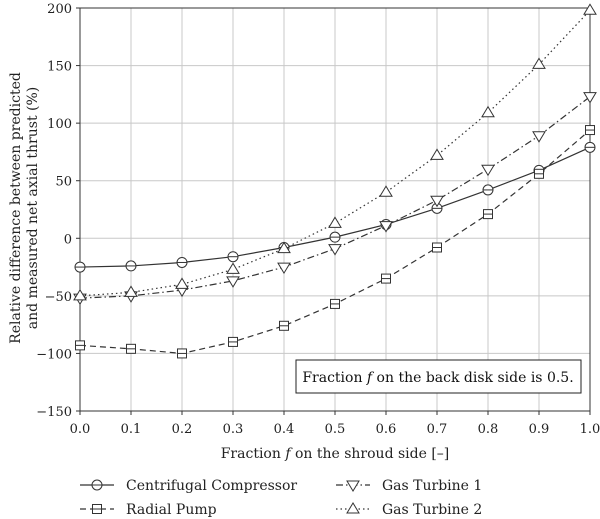 The image size is (600, 519). I want to click on x-tick-label: 0.7, so click(437, 429).